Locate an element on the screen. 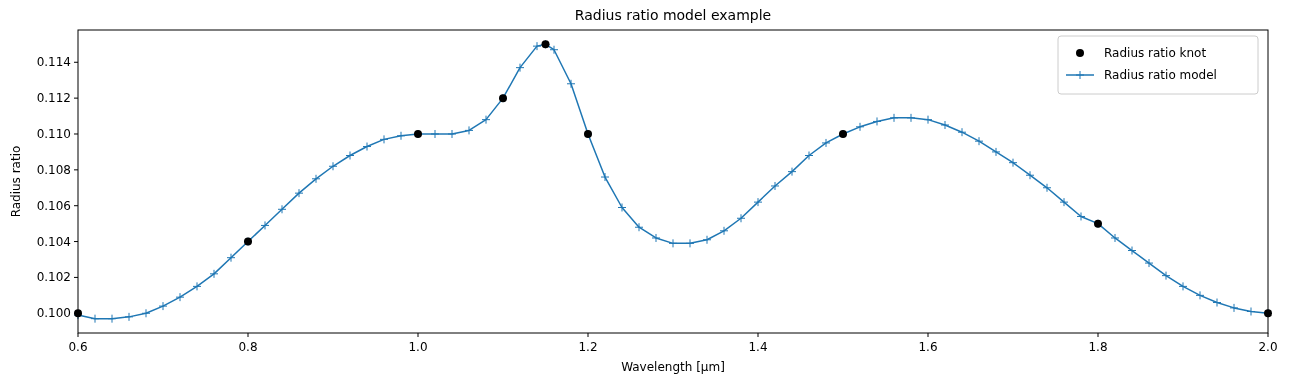  x-tick-label: 1.6 is located at coordinates (928, 347).